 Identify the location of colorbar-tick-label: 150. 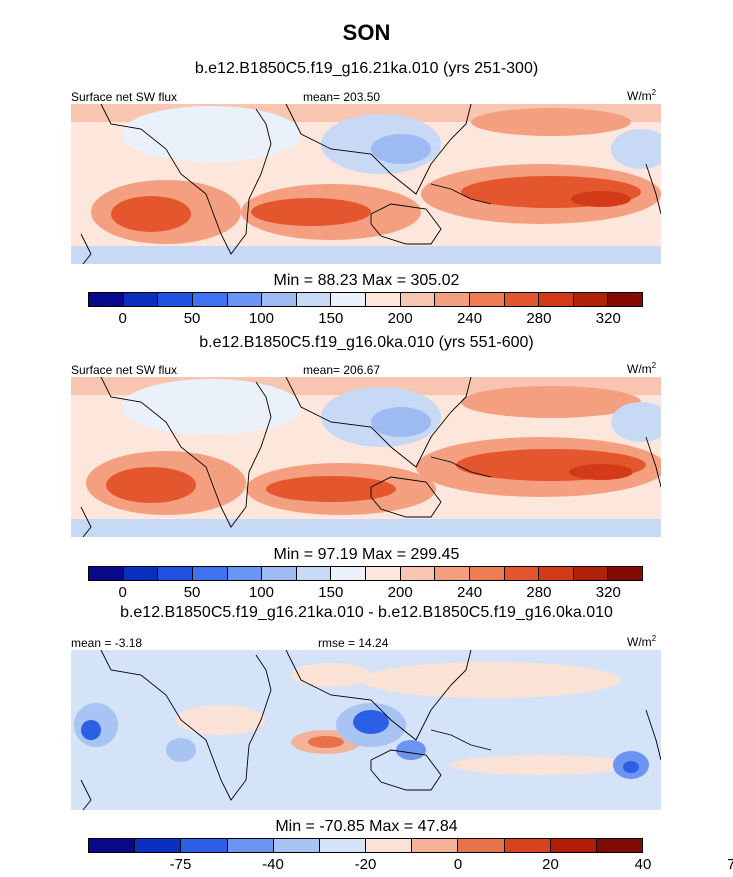
(331, 318).